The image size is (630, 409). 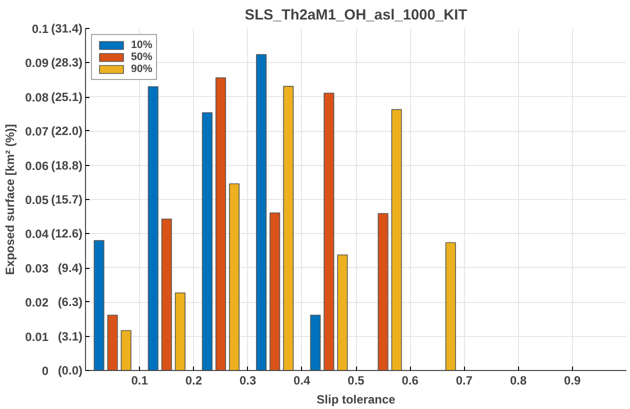 What do you see at coordinates (356, 16) in the screenshot?
I see `chart-title: SLS_Th2aM1_OH_asl_1000_KIT` at bounding box center [356, 16].